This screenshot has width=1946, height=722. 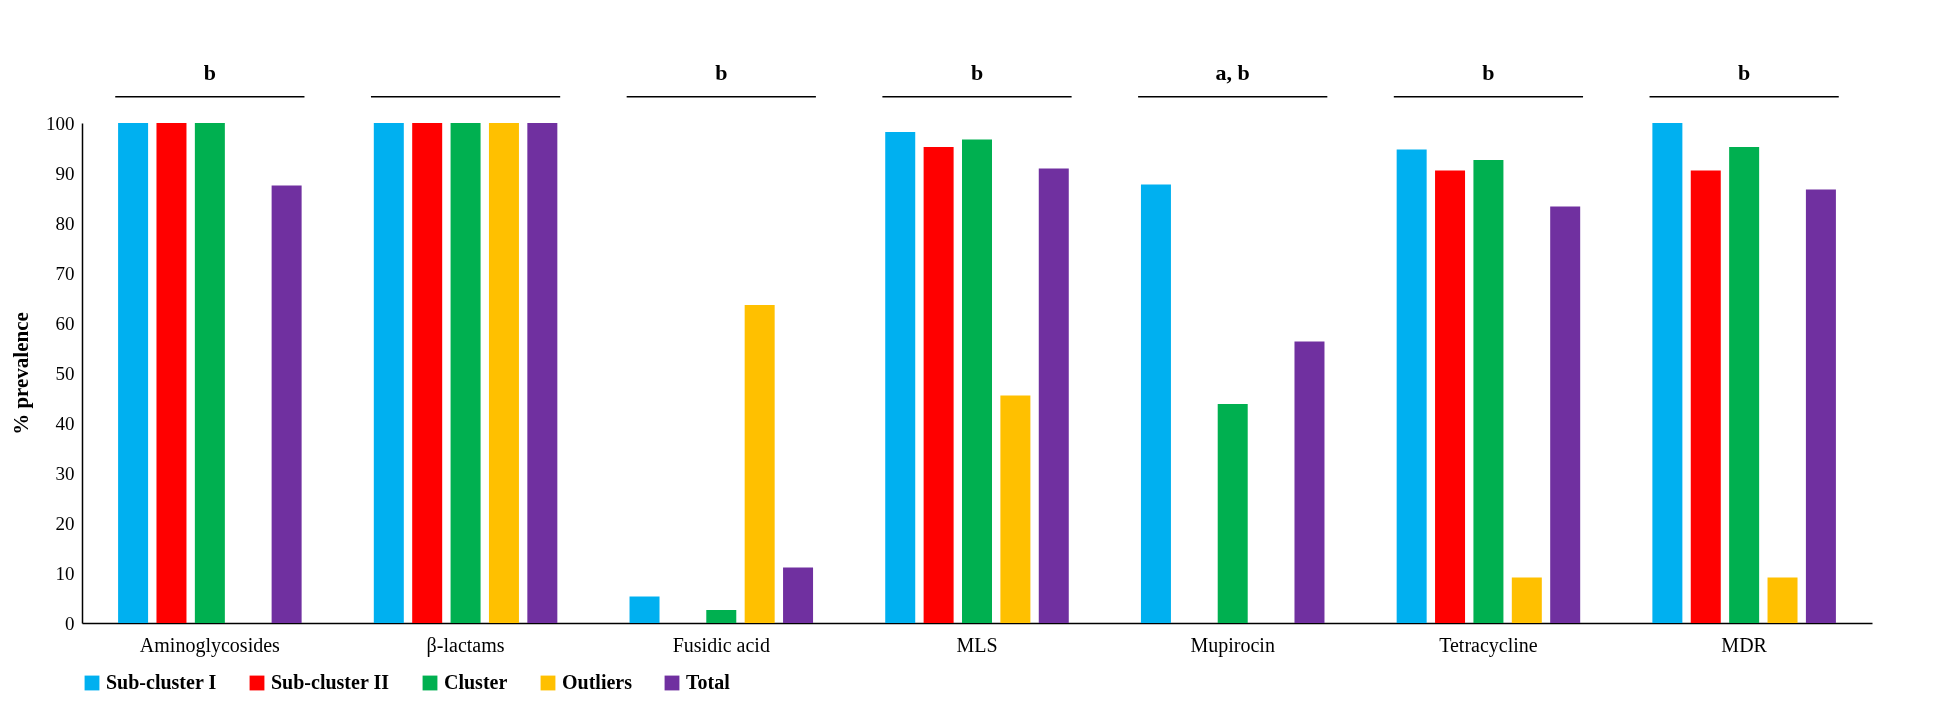 What do you see at coordinates (65, 423) in the screenshot?
I see `y-tick-label: 40` at bounding box center [65, 423].